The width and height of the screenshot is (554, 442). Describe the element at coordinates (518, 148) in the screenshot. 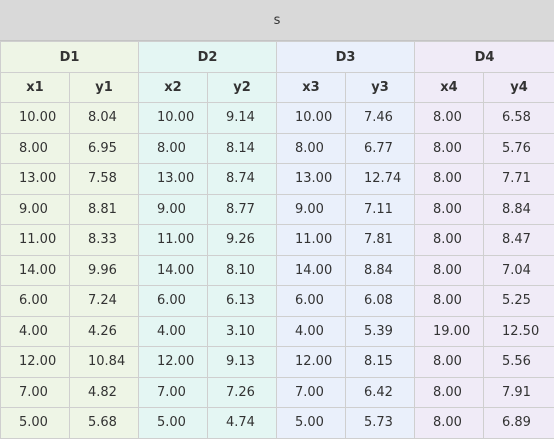

I see `table-cell-y4: 5.76` at that location.